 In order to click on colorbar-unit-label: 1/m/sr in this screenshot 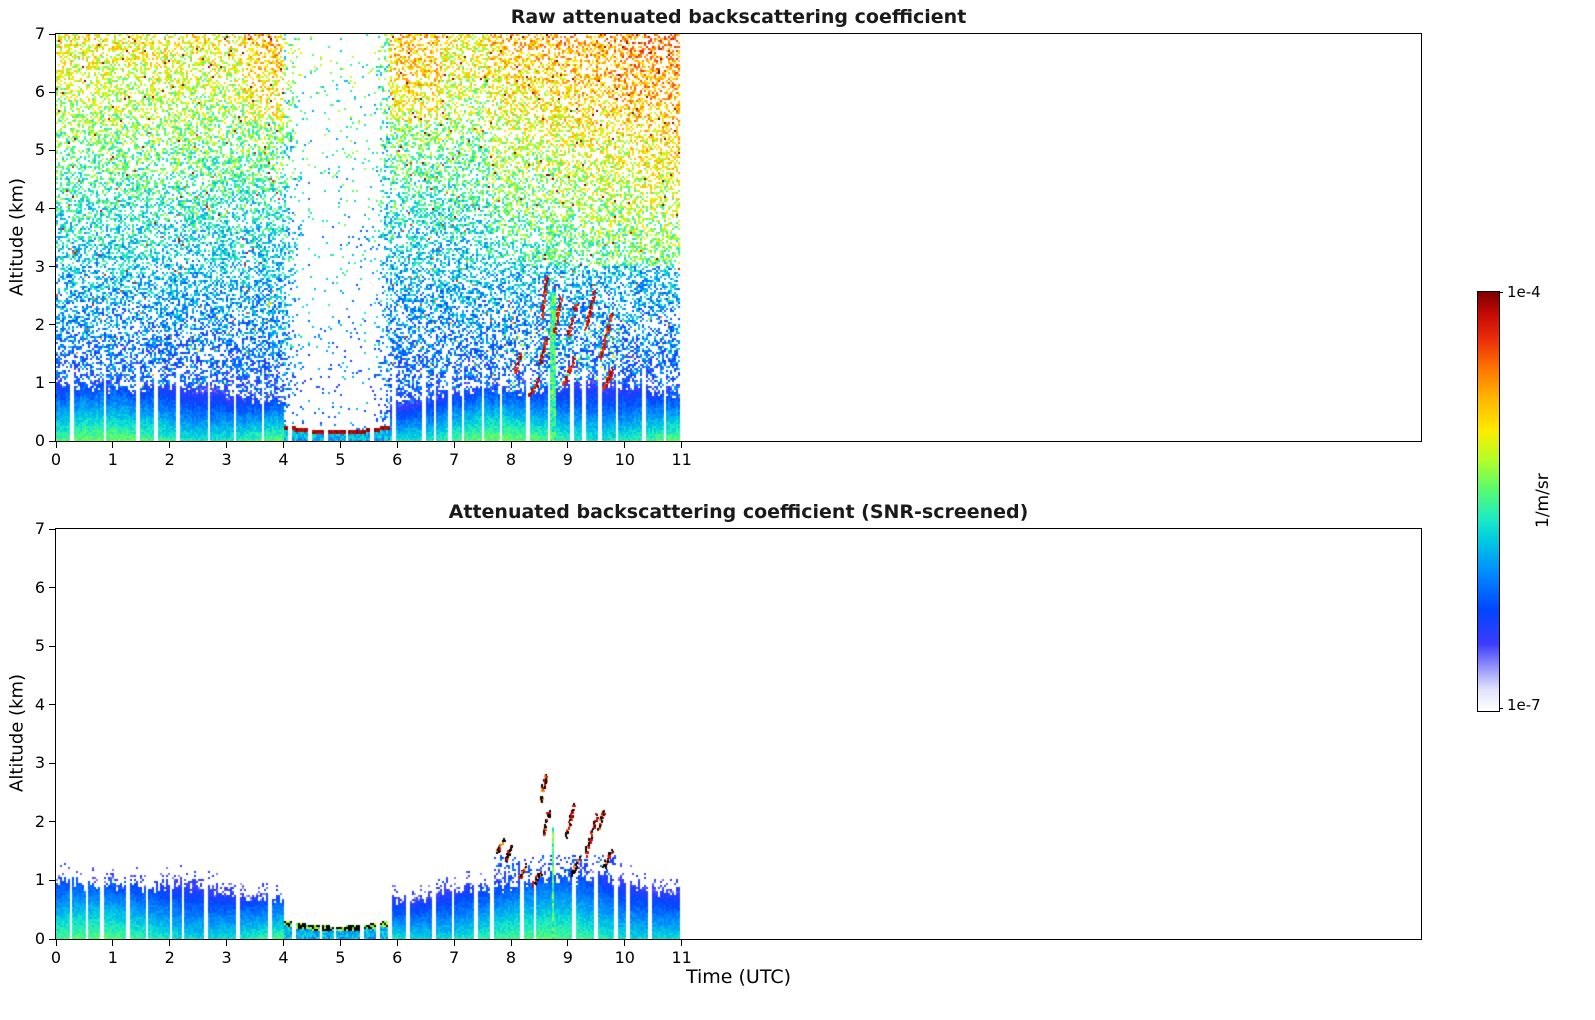, I will do `click(1543, 500)`.